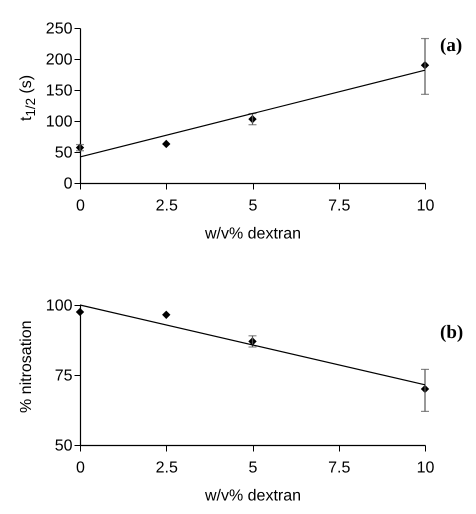 The image size is (476, 514). Describe the element at coordinates (451, 46) in the screenshot. I see `text: (a)` at that location.